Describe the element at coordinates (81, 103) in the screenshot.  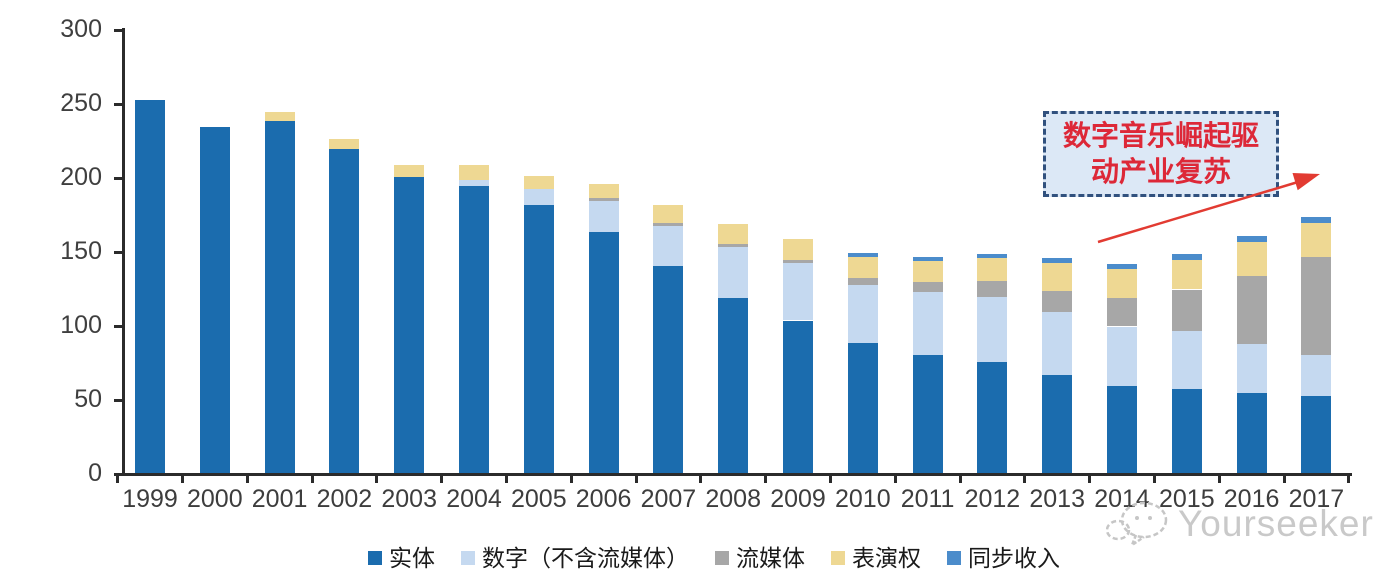
I see `y-tick-label-250: 250` at that location.